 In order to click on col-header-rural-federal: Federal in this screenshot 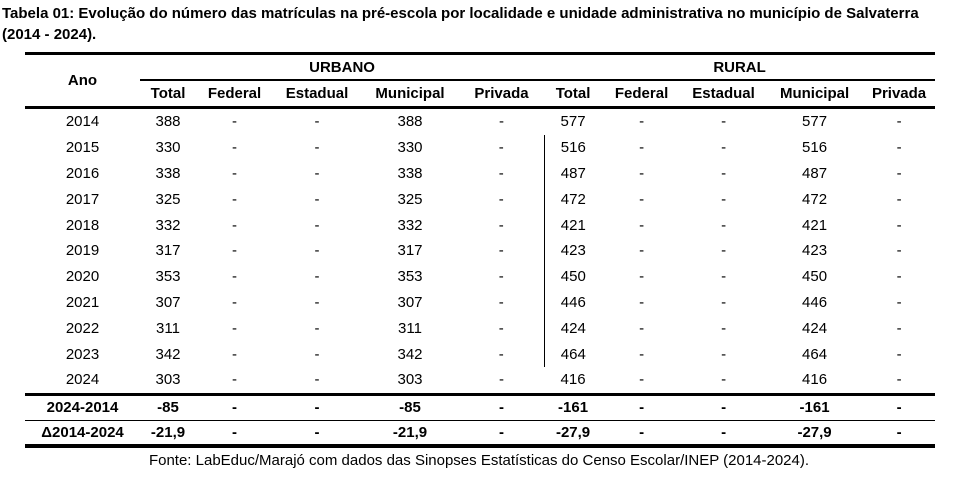, I will do `click(642, 94)`.